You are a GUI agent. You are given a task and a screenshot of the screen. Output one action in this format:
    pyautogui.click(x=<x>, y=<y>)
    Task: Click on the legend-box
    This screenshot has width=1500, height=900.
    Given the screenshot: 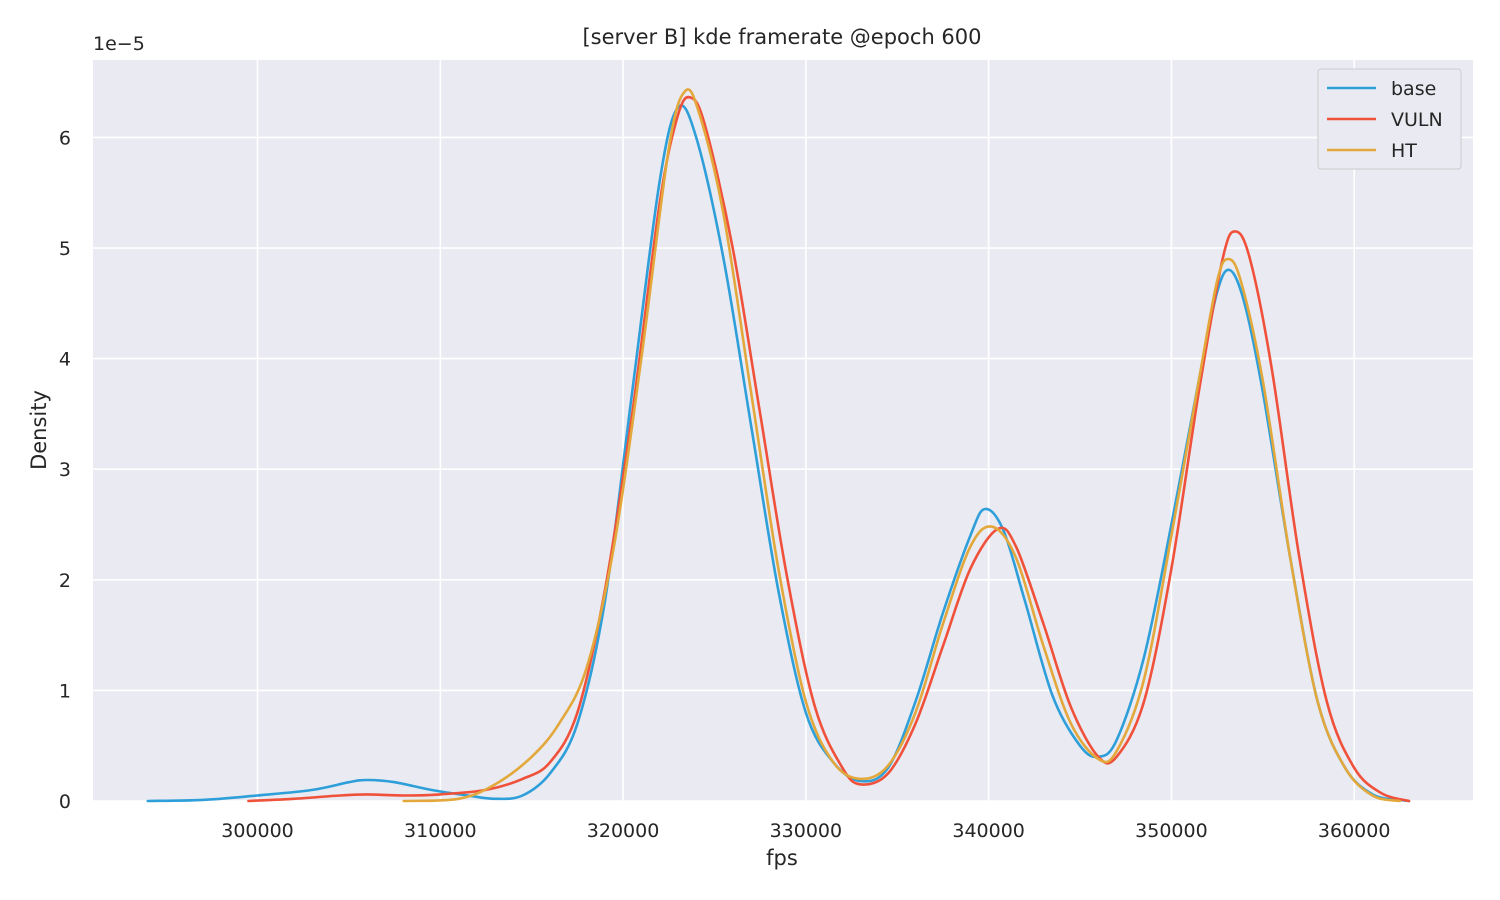 What is the action you would take?
    pyautogui.click(x=1389, y=119)
    